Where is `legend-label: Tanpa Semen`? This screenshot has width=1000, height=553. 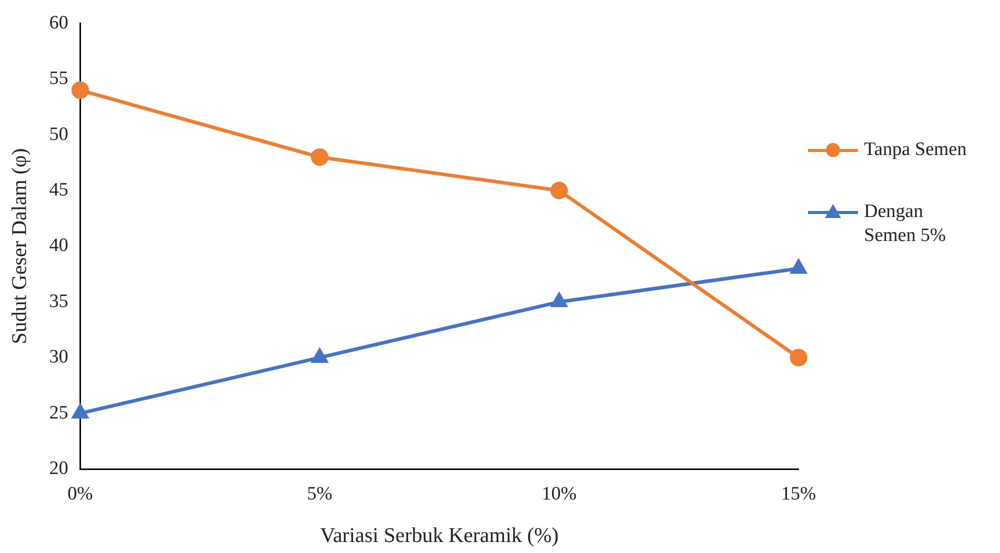
legend-label: Tanpa Semen is located at coordinates (916, 150).